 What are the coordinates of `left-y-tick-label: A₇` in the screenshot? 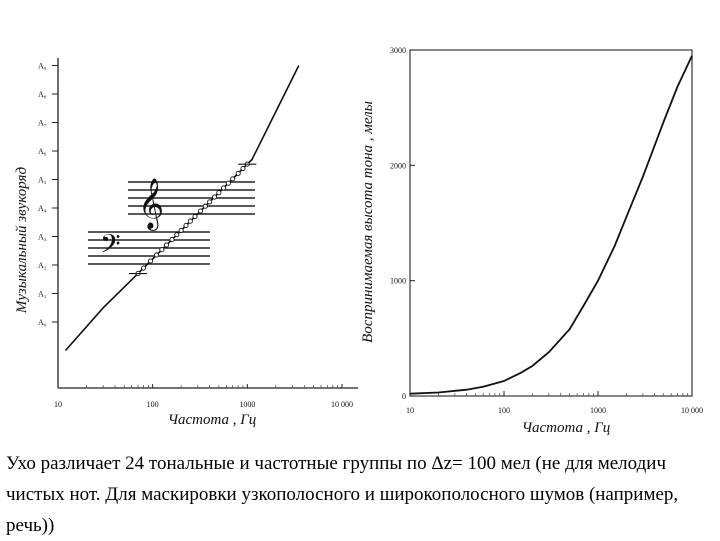 It's located at (42, 123).